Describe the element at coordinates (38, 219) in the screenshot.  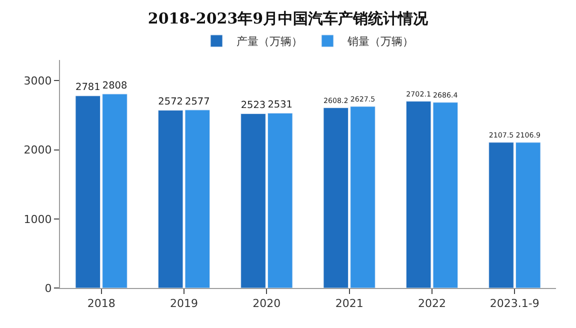
I see `y-tick-label: 1000` at that location.